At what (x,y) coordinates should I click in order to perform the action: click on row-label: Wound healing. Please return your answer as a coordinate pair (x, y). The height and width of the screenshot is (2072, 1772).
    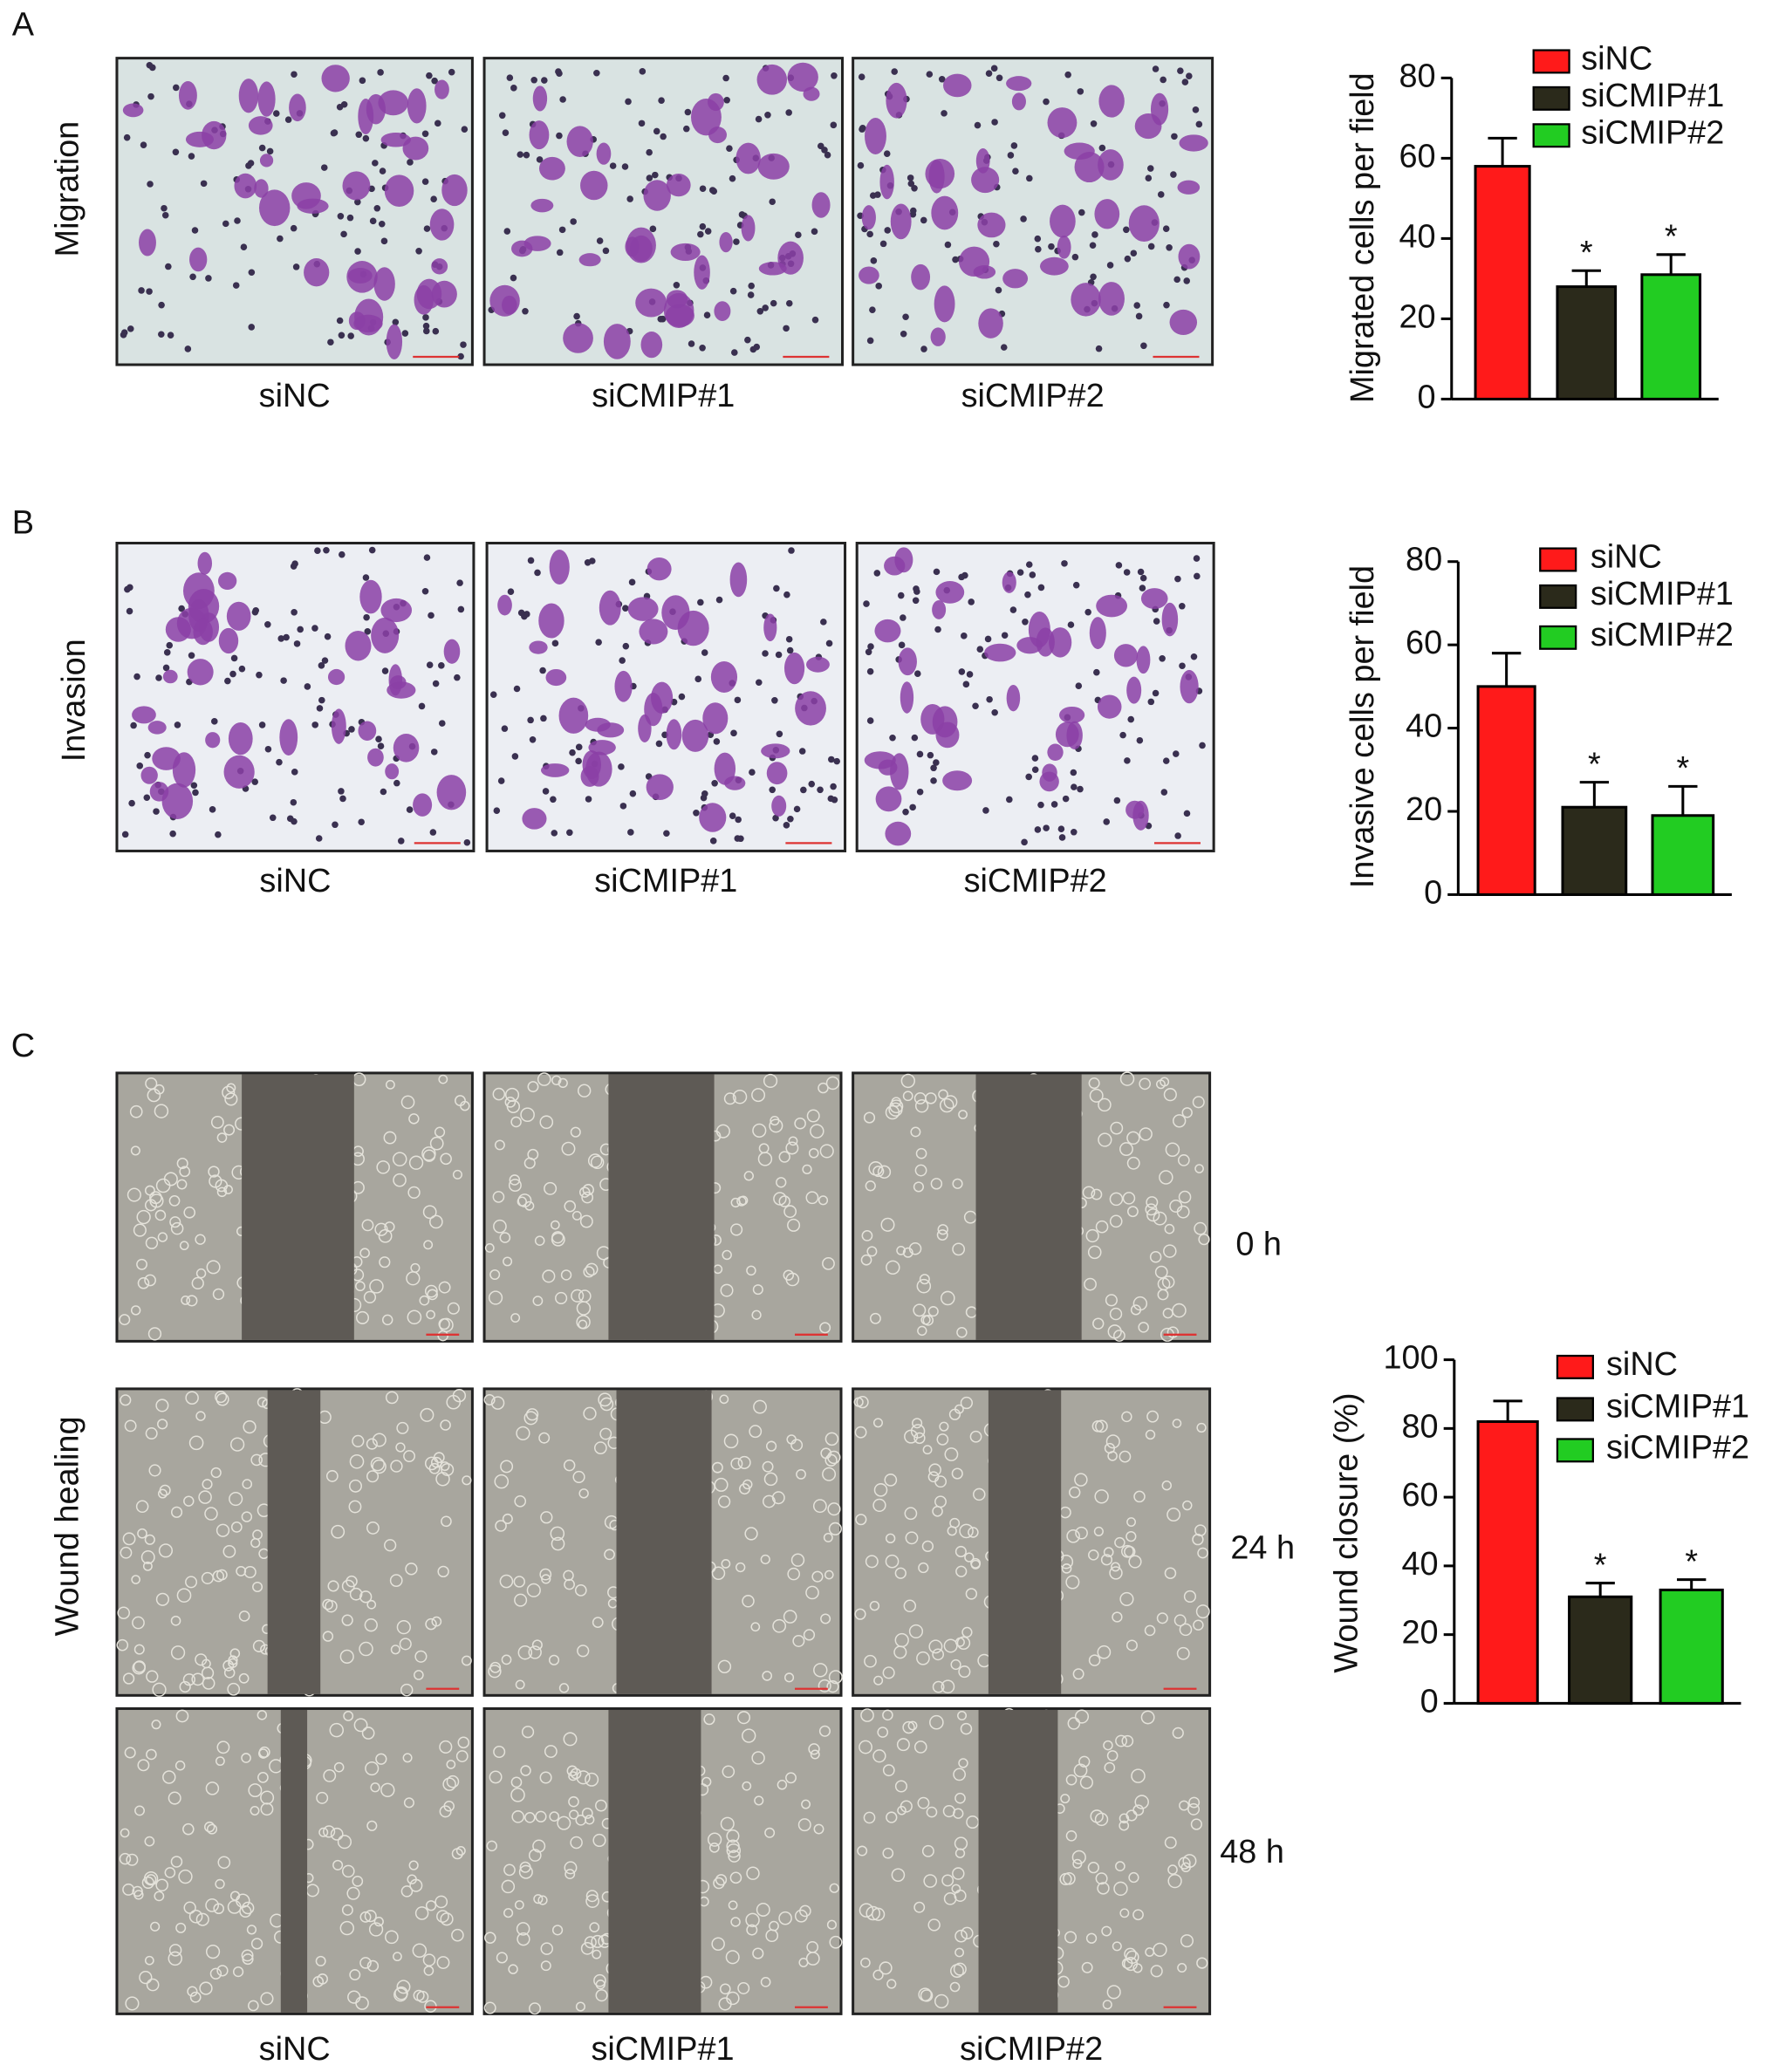
    Looking at the image, I should click on (67, 1526).